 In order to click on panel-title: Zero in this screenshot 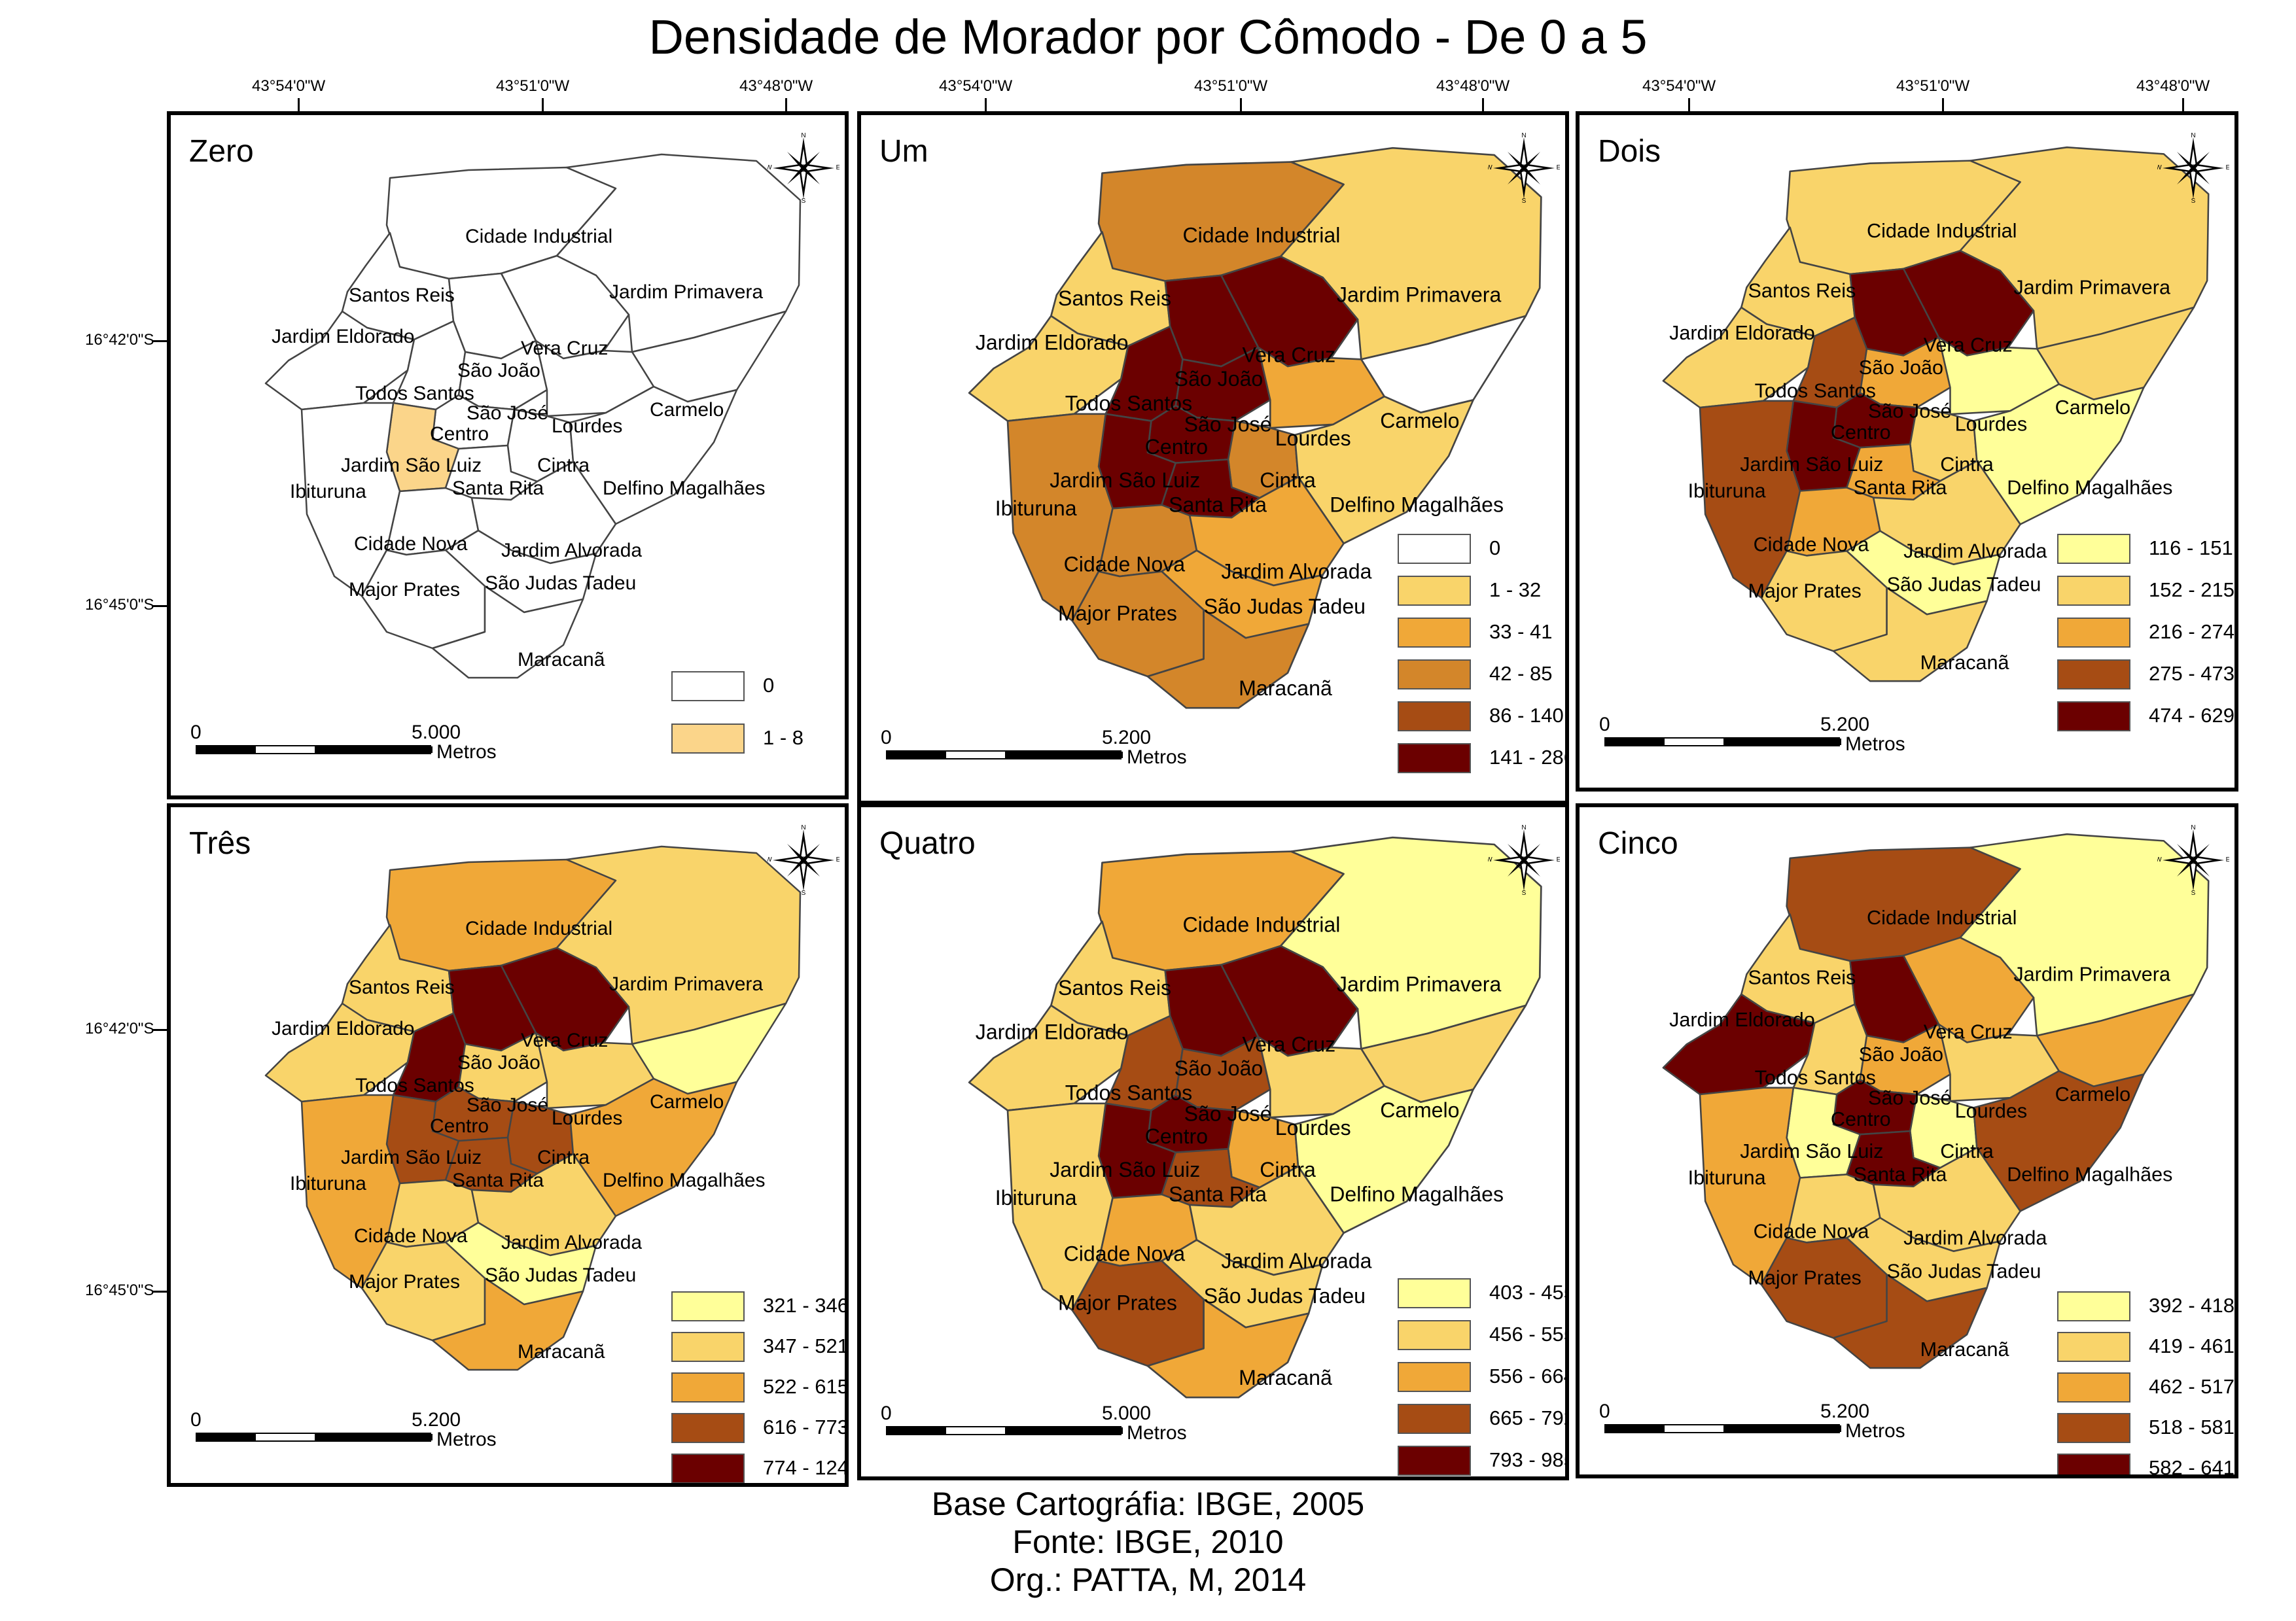, I will do `click(221, 151)`.